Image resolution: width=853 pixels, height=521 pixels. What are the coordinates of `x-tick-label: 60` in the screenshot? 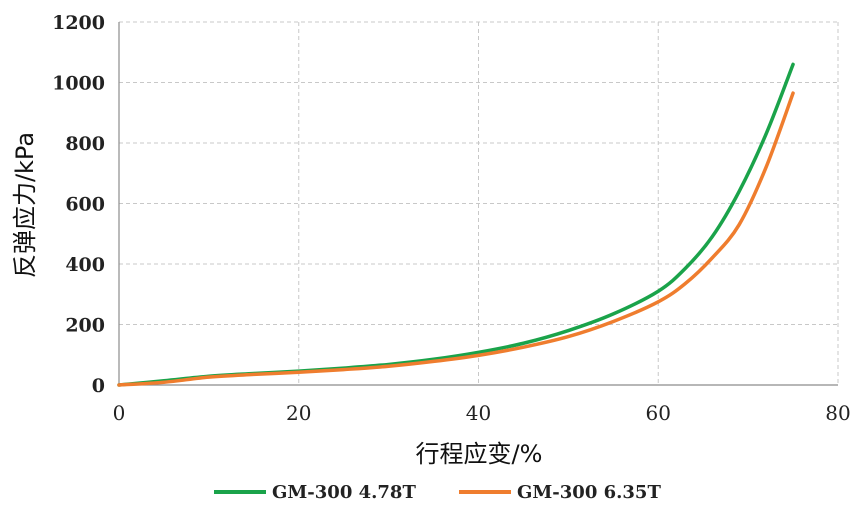 It's located at (658, 413).